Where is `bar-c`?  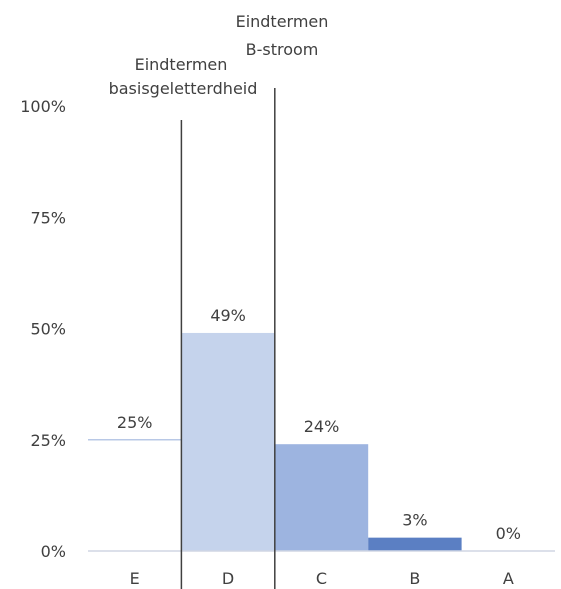 bar-c is located at coordinates (321, 497).